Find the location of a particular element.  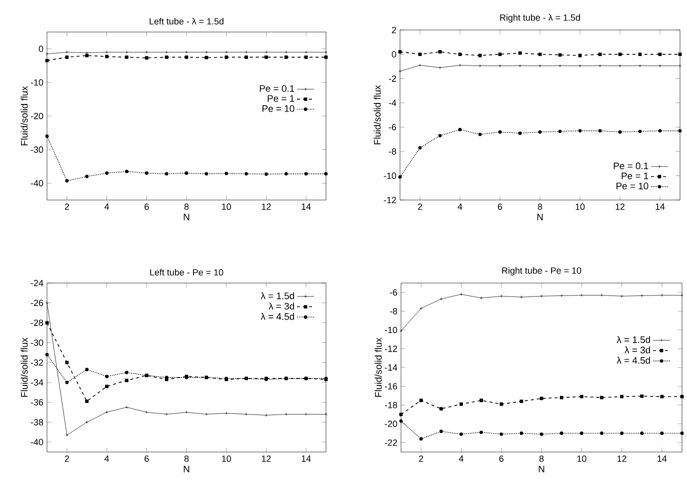

y-tick-label: -14 is located at coordinates (391, 367).